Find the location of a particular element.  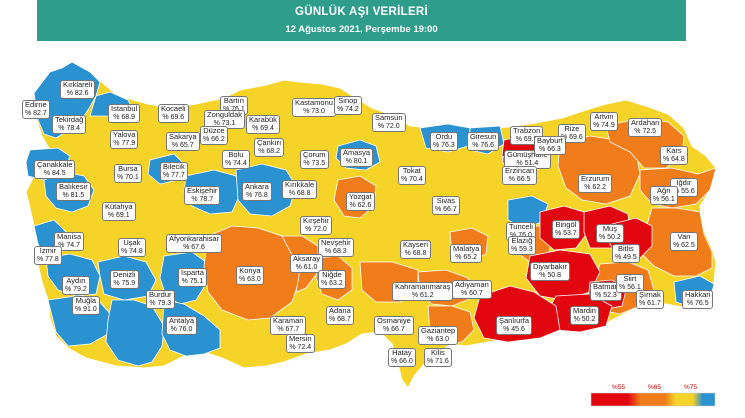

province-value: % 78.7 is located at coordinates (202, 199).